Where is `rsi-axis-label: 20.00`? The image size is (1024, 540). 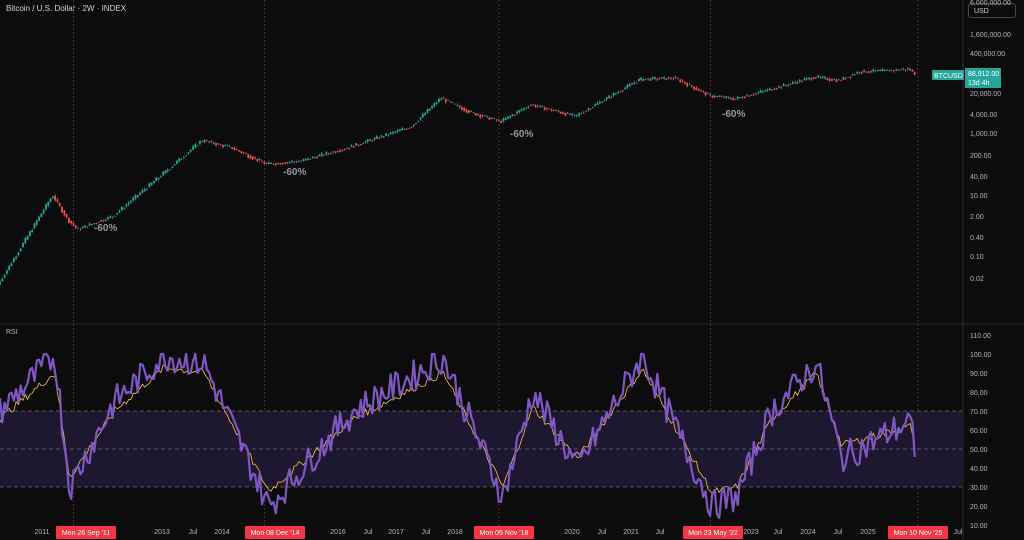 rsi-axis-label: 20.00 is located at coordinates (979, 507).